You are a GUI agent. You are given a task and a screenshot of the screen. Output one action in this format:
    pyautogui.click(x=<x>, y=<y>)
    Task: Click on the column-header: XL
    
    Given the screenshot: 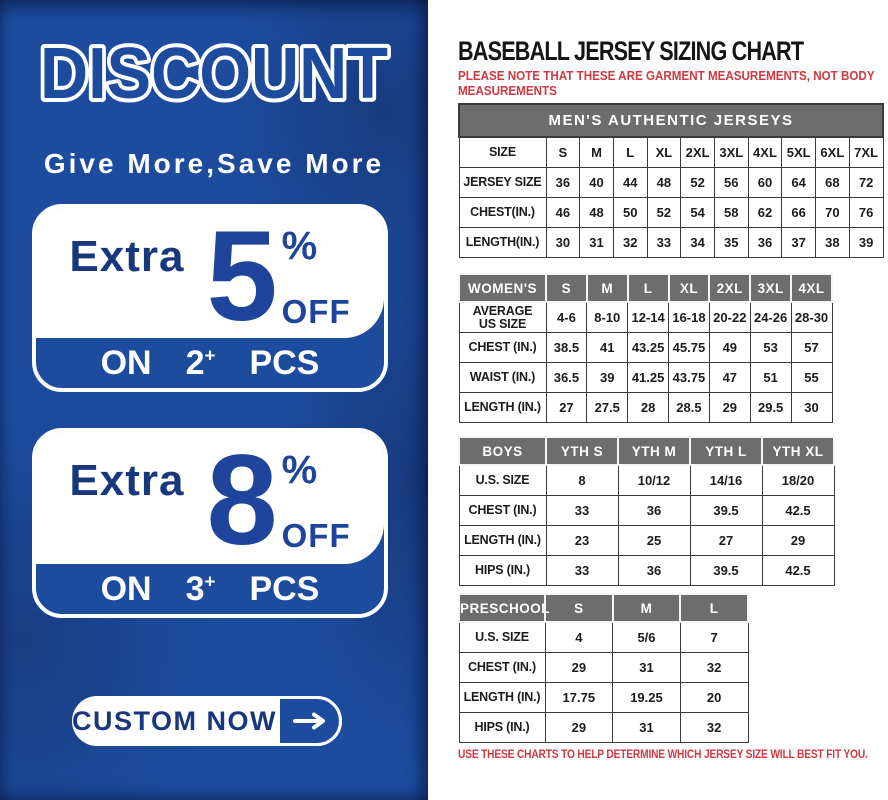 What is the action you would take?
    pyautogui.click(x=689, y=288)
    